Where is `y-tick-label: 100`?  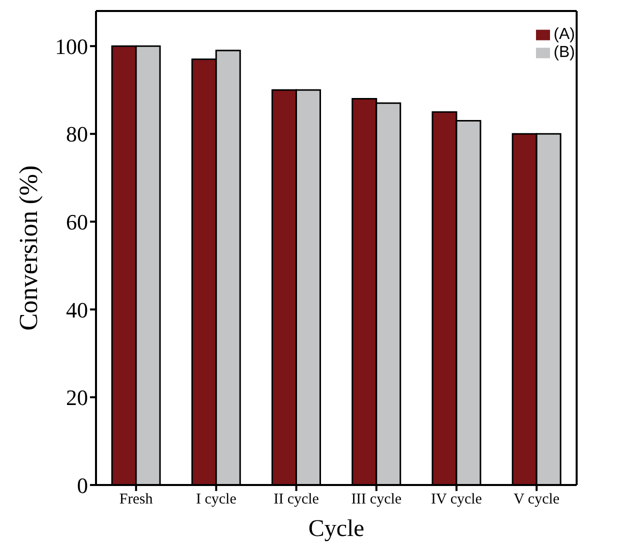 y-tick-label: 100 is located at coordinates (71, 46).